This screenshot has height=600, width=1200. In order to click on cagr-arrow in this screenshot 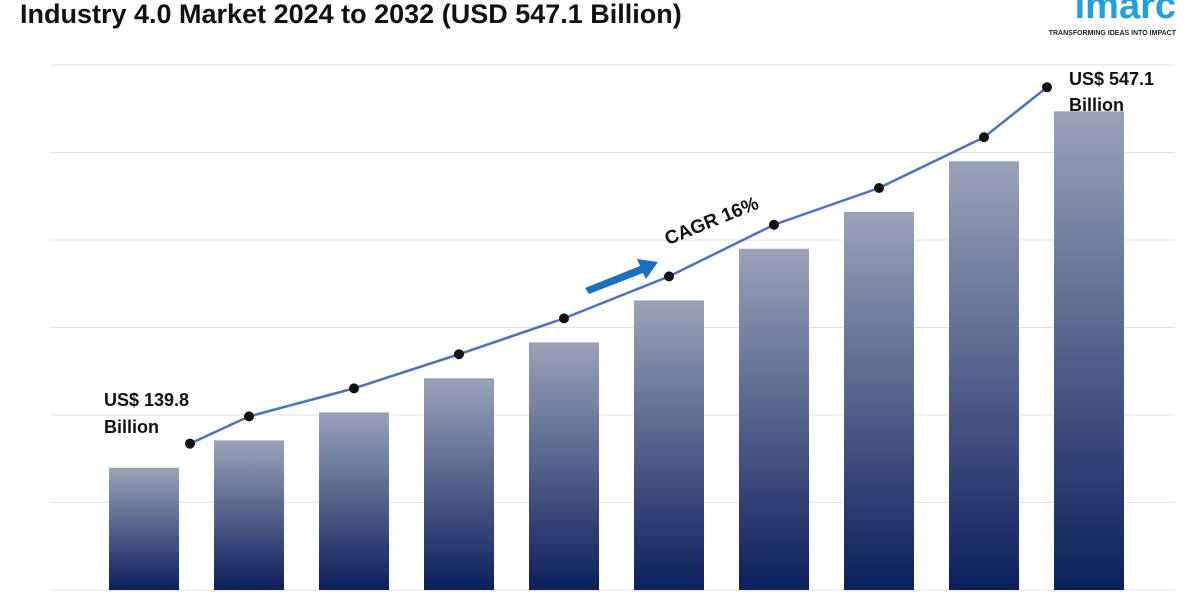, I will do `click(621, 276)`.